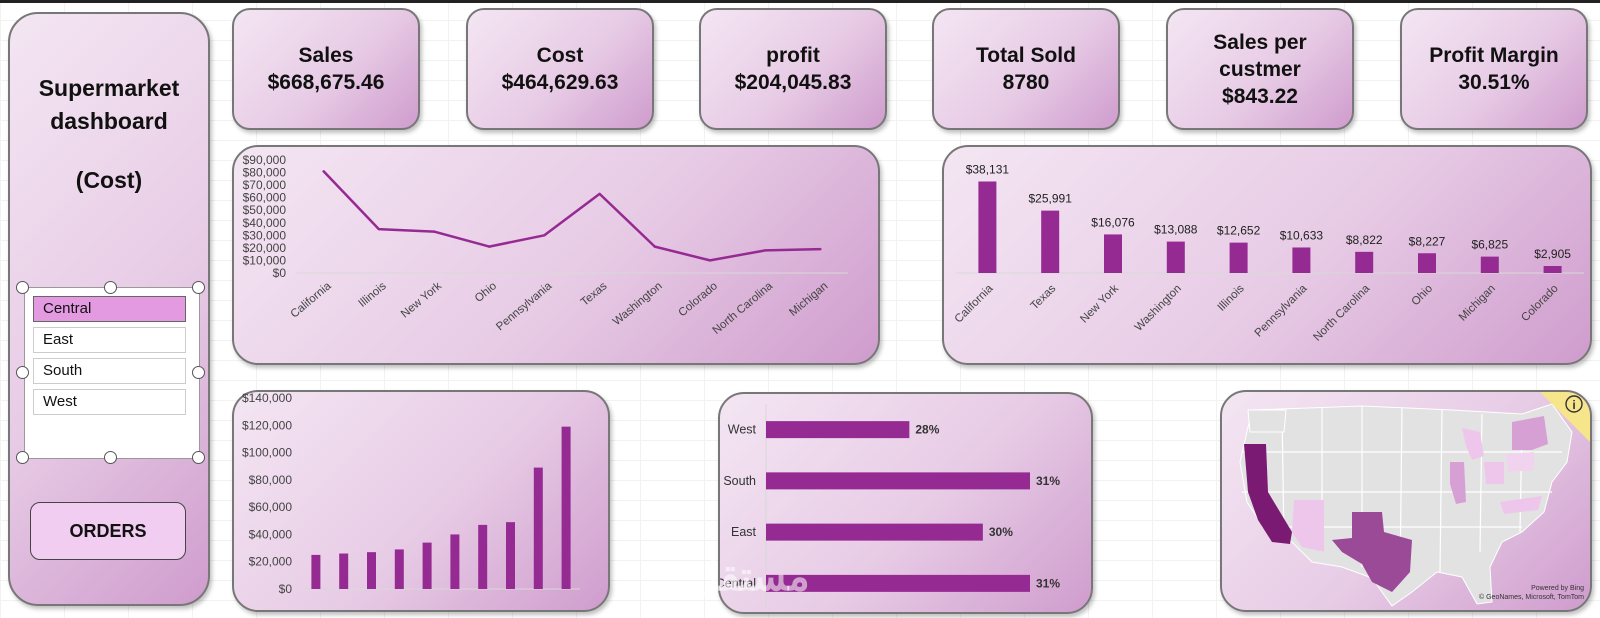 Image resolution: width=1600 pixels, height=618 pixels. Describe the element at coordinates (1026, 55) in the screenshot. I see `kpi-total-sold-label: Total Sold` at that location.